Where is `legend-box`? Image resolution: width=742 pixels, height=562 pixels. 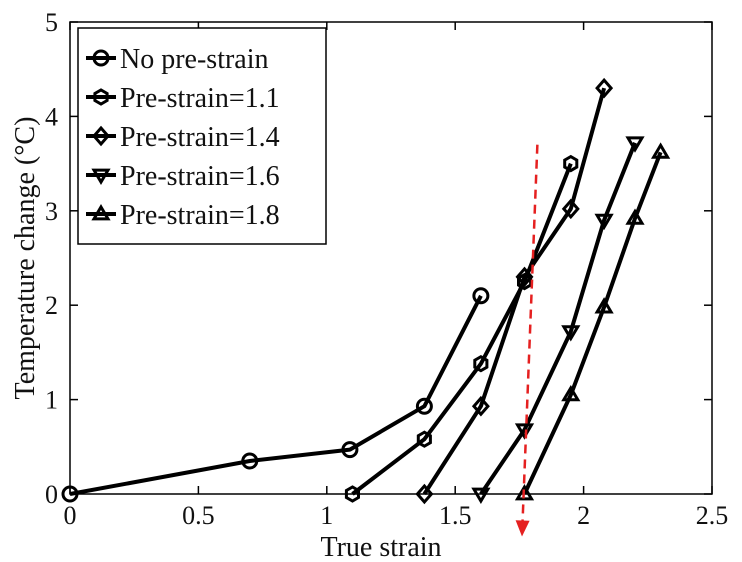
legend-box is located at coordinates (202, 136).